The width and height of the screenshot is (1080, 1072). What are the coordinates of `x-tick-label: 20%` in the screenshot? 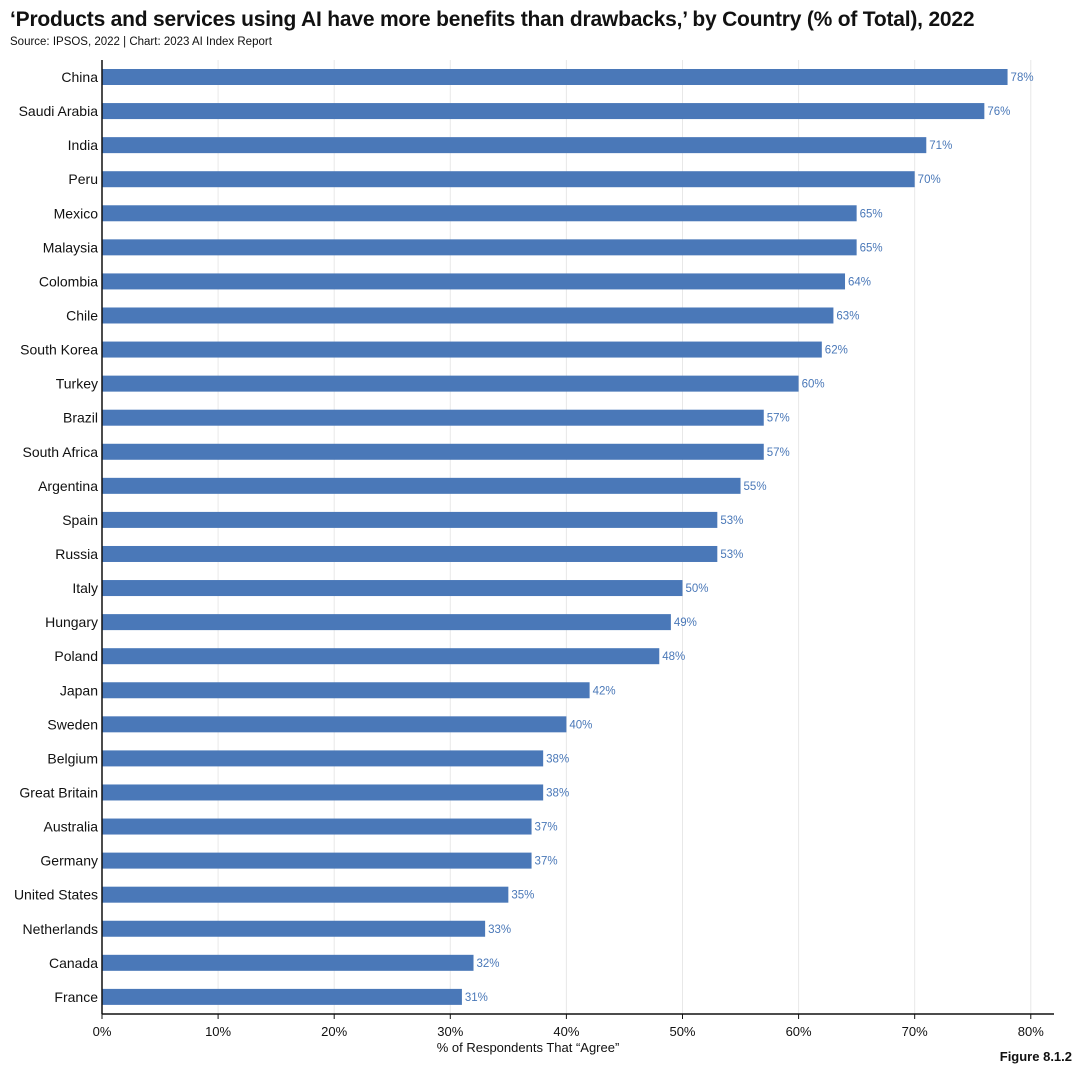 It's located at (334, 1031).